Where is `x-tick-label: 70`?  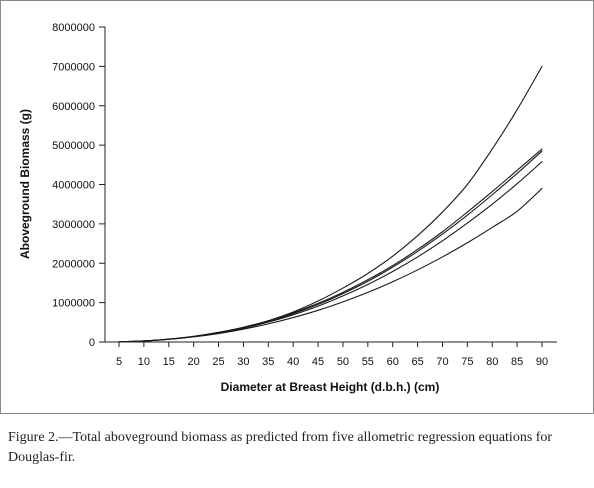
x-tick-label: 70 is located at coordinates (442, 362).